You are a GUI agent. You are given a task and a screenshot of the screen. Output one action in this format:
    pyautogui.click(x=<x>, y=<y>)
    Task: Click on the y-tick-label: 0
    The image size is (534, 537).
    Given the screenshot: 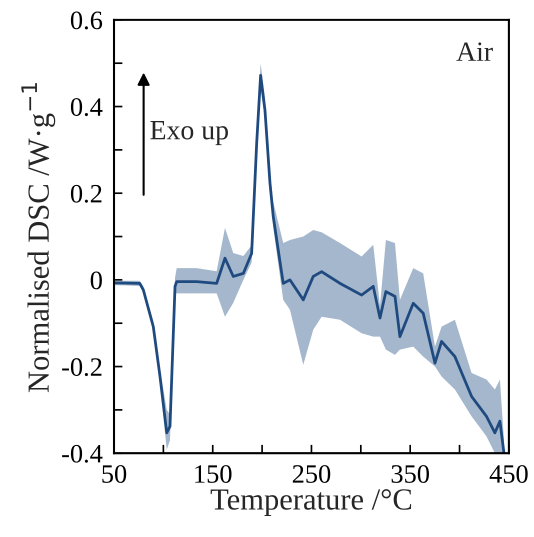 What is the action you would take?
    pyautogui.click(x=96, y=280)
    